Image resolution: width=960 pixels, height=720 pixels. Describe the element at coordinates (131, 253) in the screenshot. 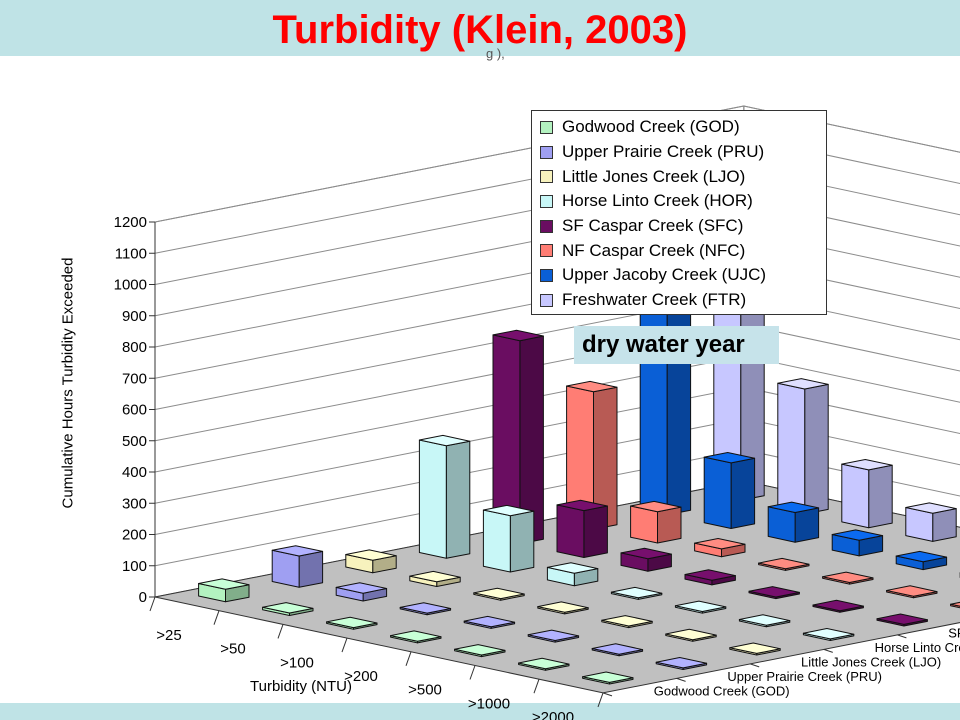

I see `y-tick-label: 1100` at that location.